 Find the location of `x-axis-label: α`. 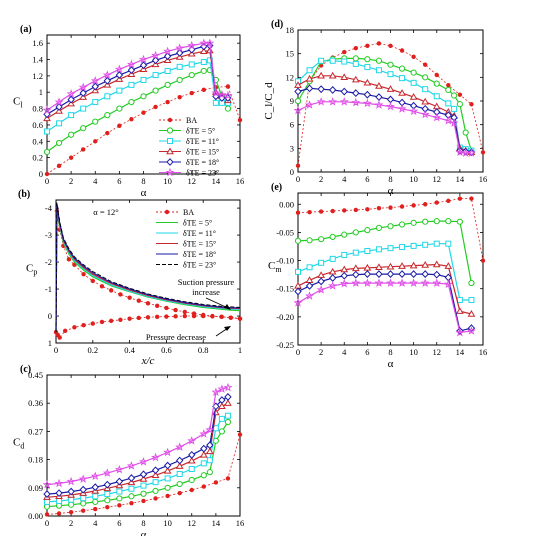

x-axis-label: α is located at coordinates (391, 364).